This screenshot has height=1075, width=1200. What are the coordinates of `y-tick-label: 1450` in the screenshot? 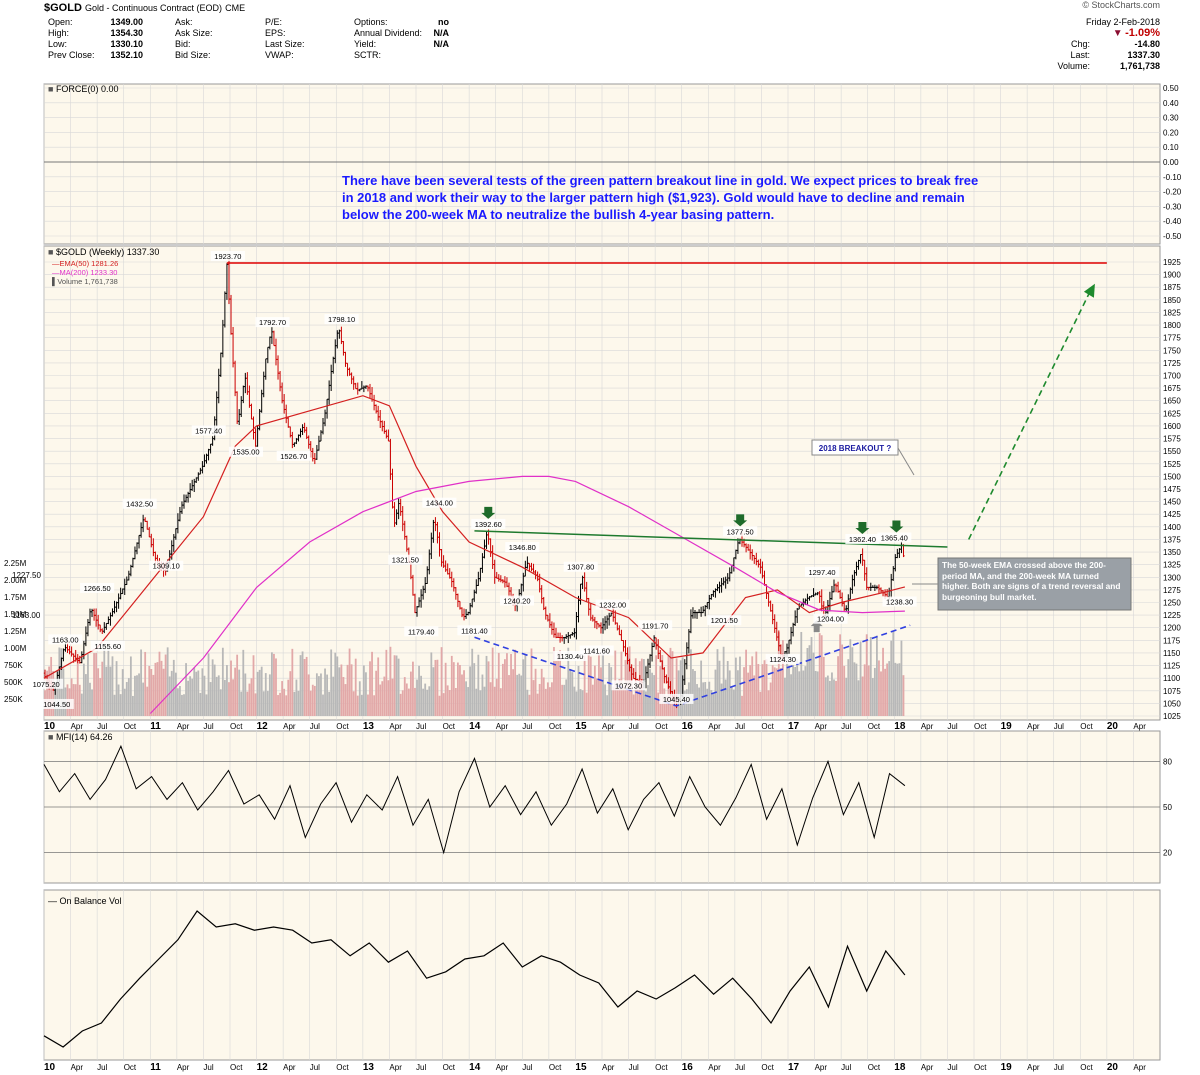 It's located at (1172, 502).